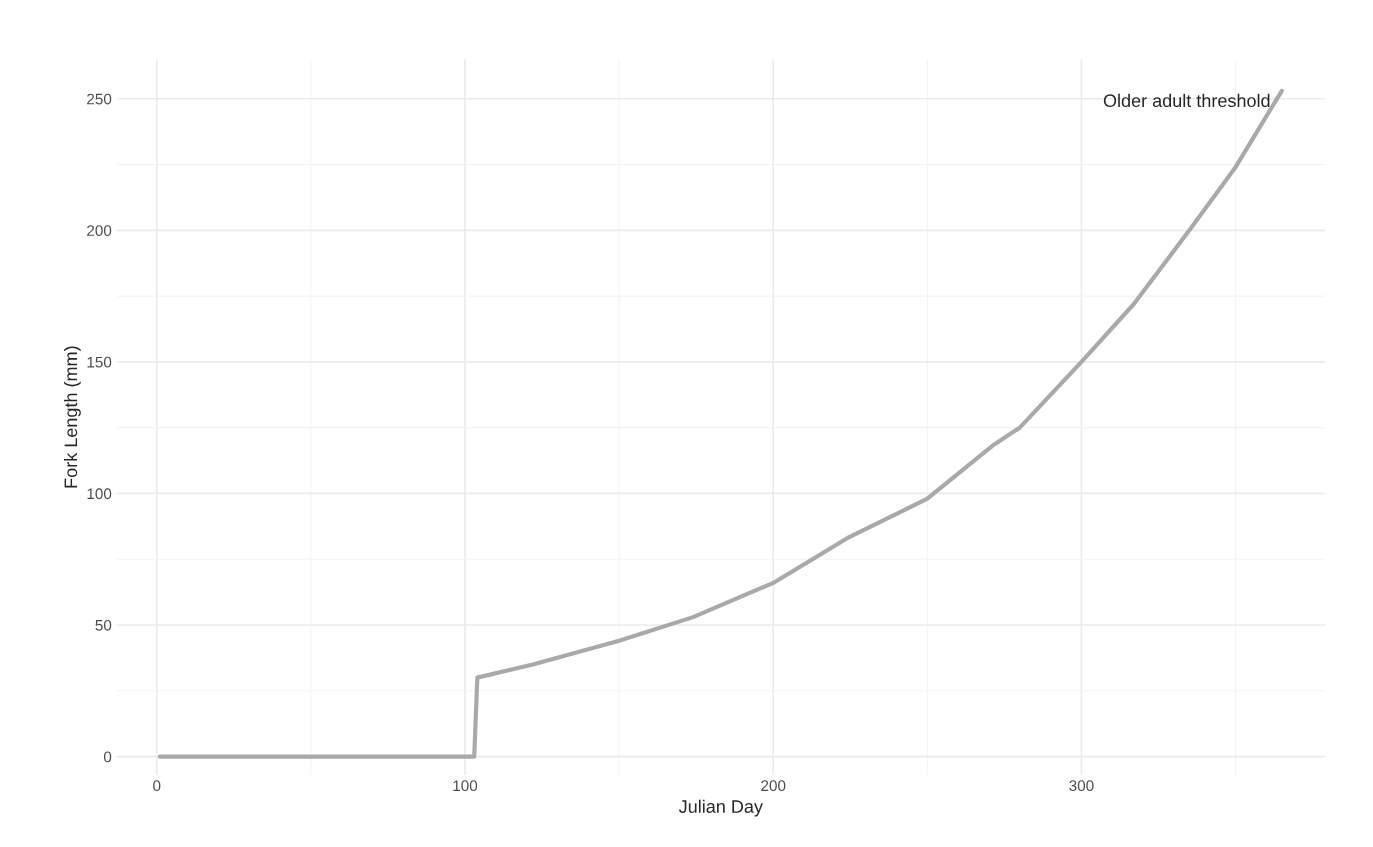  I want to click on x-tick-label: 200, so click(773, 786).